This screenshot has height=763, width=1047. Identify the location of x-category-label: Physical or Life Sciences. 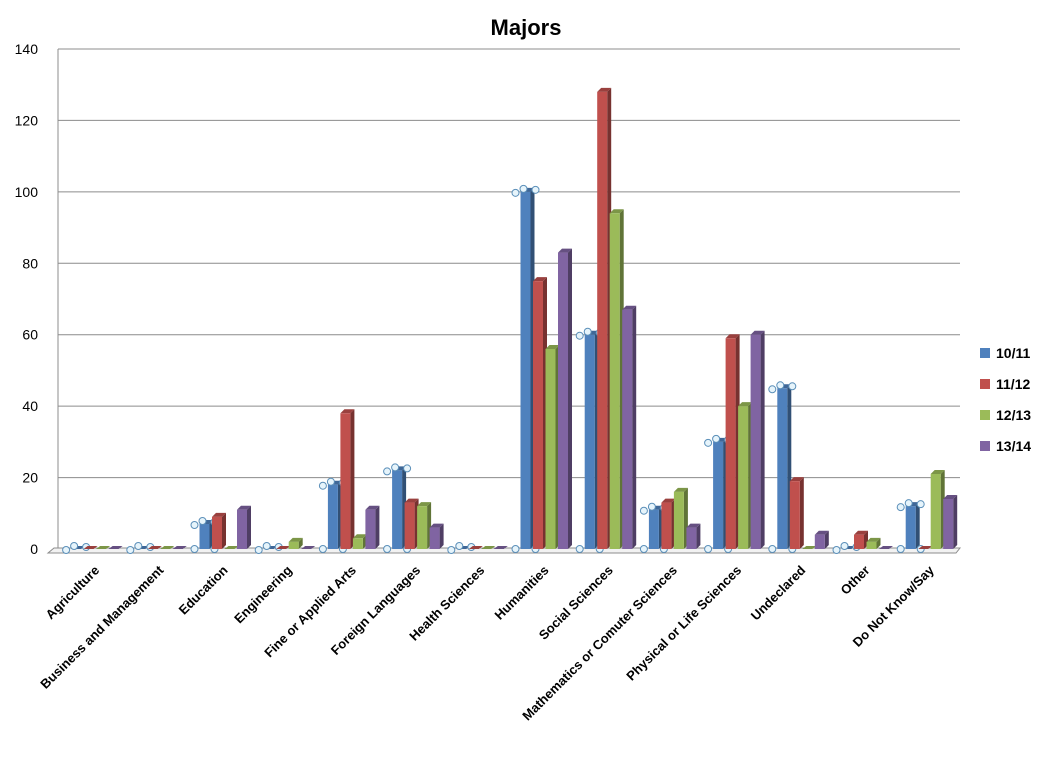
(683, 623).